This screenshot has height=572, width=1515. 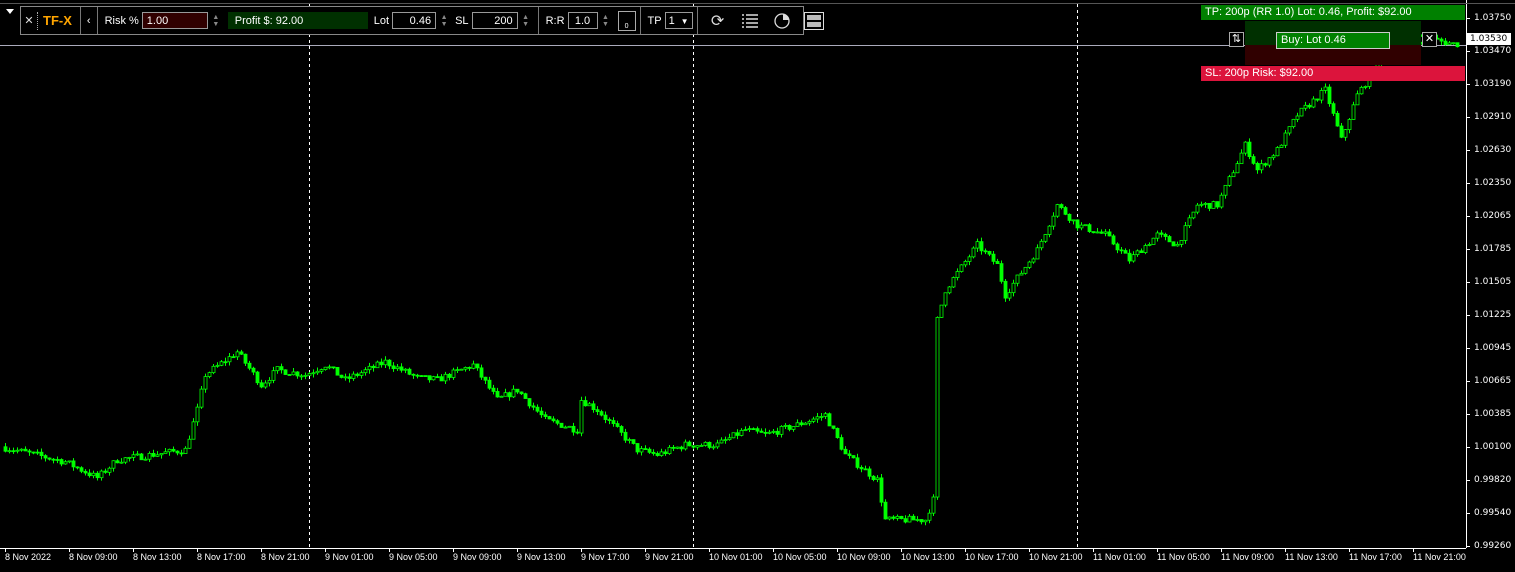 What do you see at coordinates (121, 20) in the screenshot?
I see `risk-label: Risk %` at bounding box center [121, 20].